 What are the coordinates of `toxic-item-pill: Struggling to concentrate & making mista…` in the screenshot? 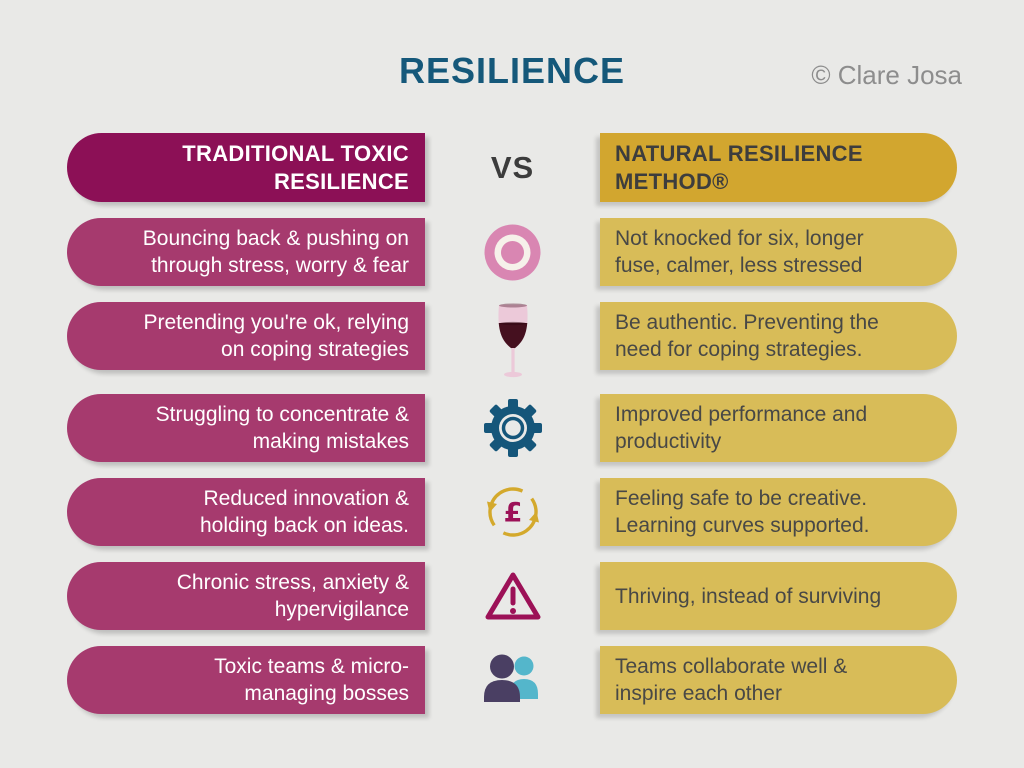 It's located at (246, 428).